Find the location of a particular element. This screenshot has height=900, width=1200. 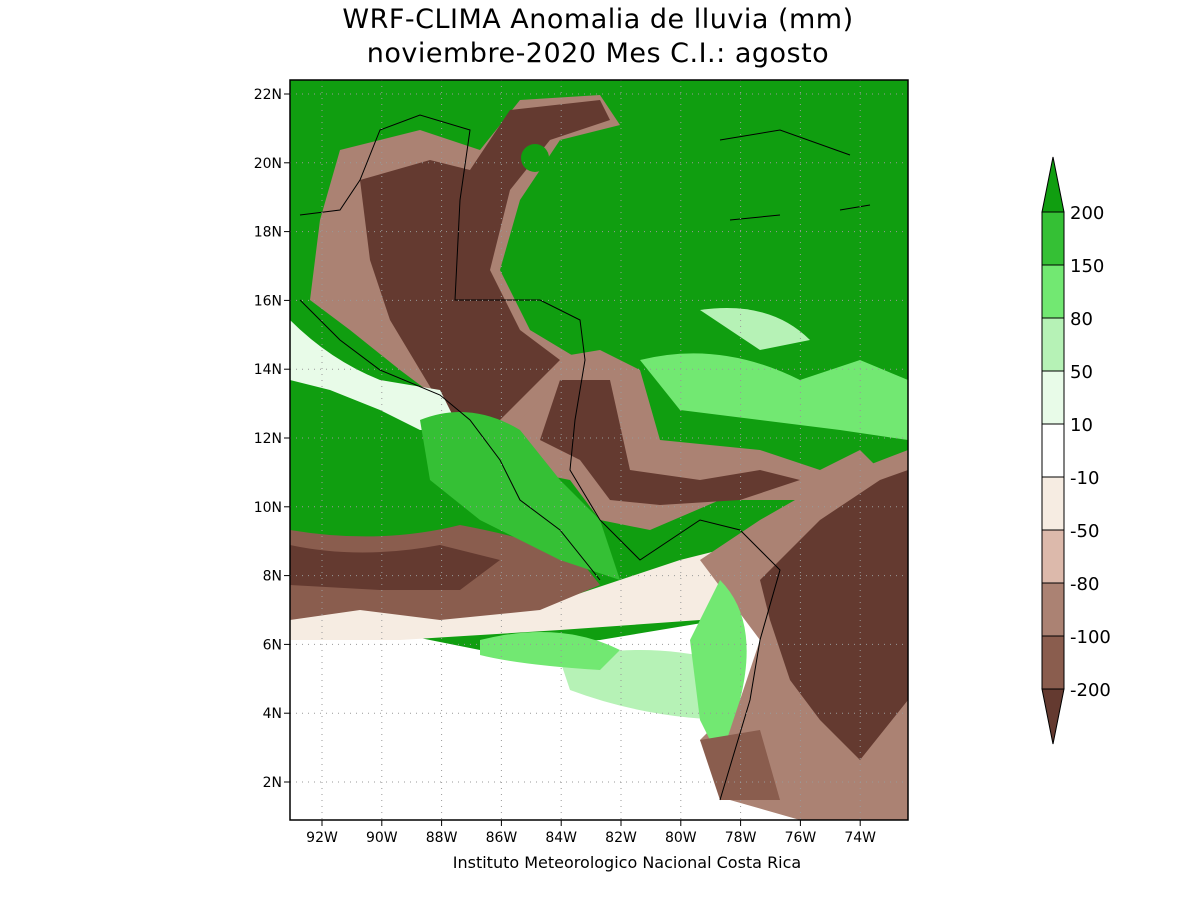

lat-tick-label: 8N is located at coordinates (272, 577).